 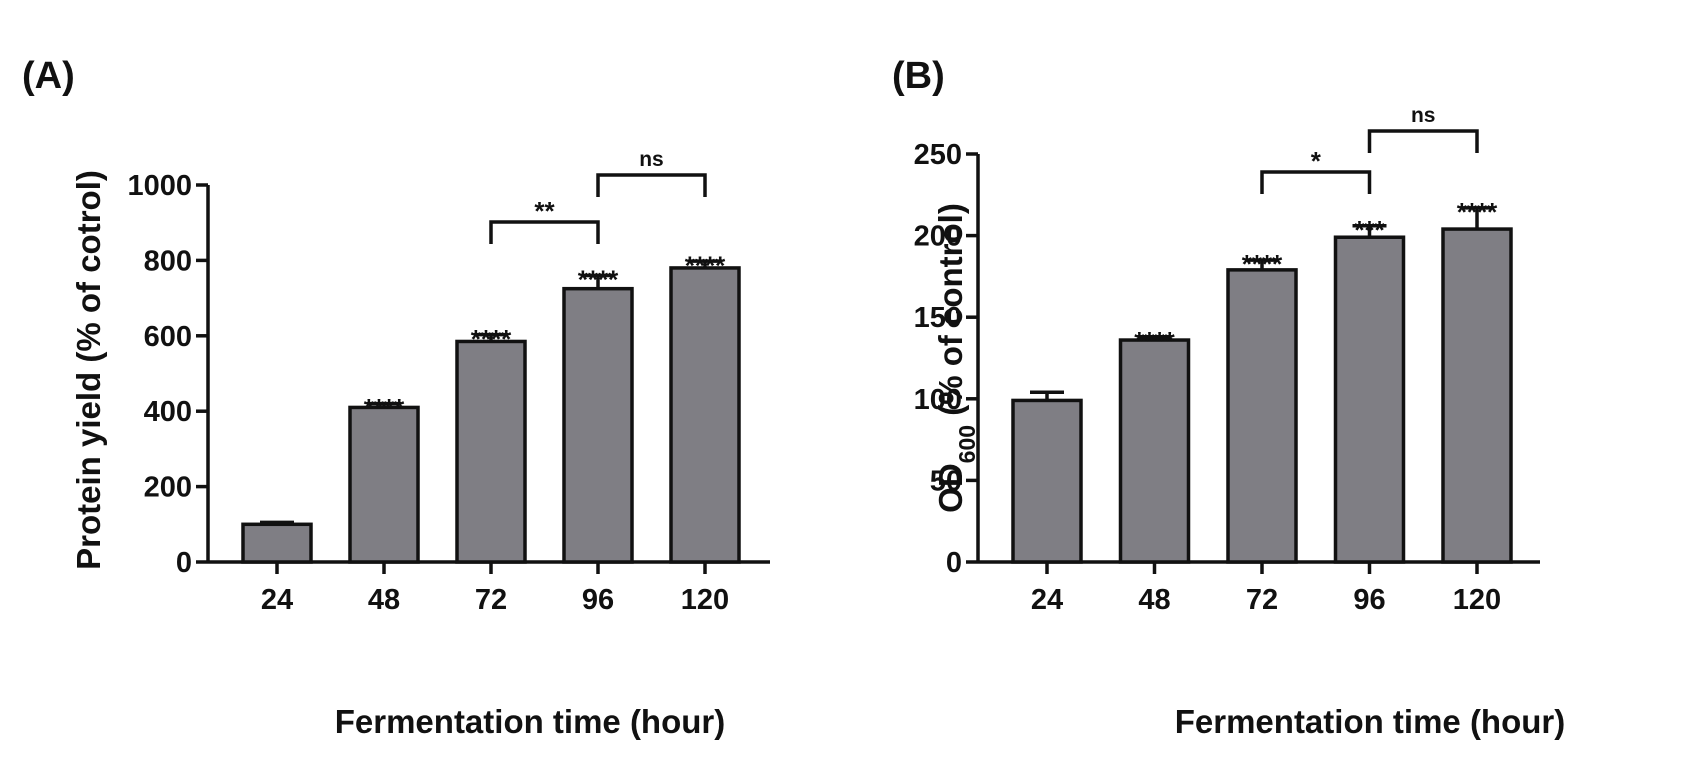 I want to click on panel-b-y-axis-title-subscript: 600, so click(x=967, y=444).